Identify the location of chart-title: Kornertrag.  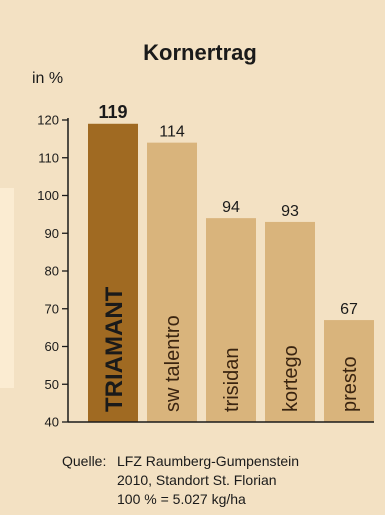
(200, 52).